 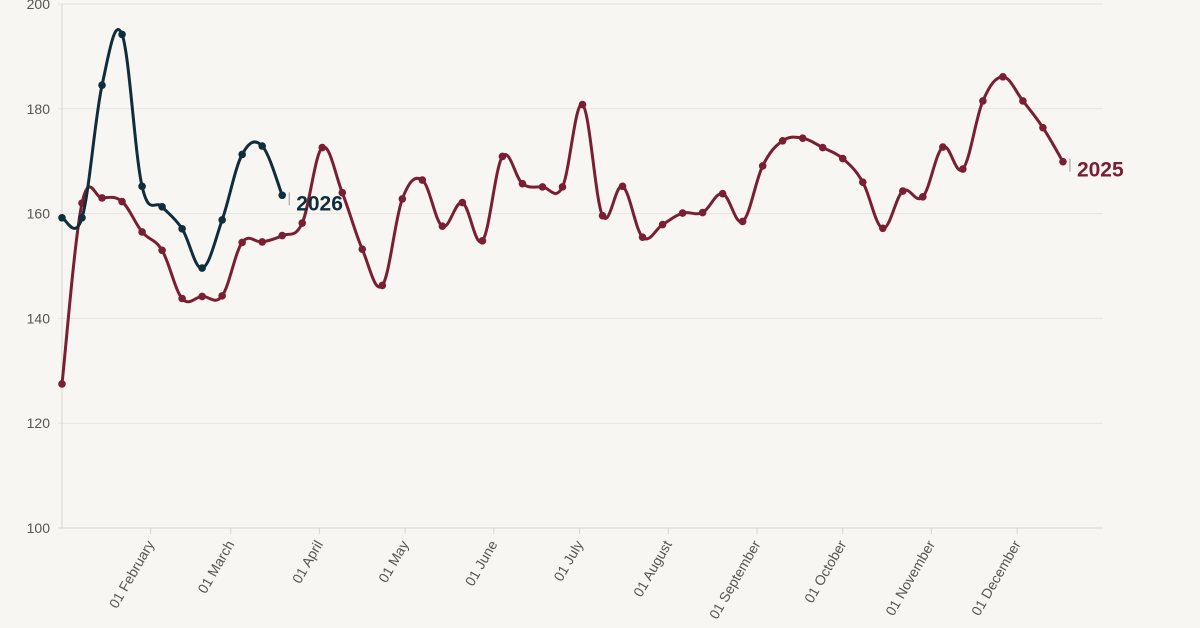 What do you see at coordinates (132, 574) in the screenshot?
I see `x-tick-label: 01 February` at bounding box center [132, 574].